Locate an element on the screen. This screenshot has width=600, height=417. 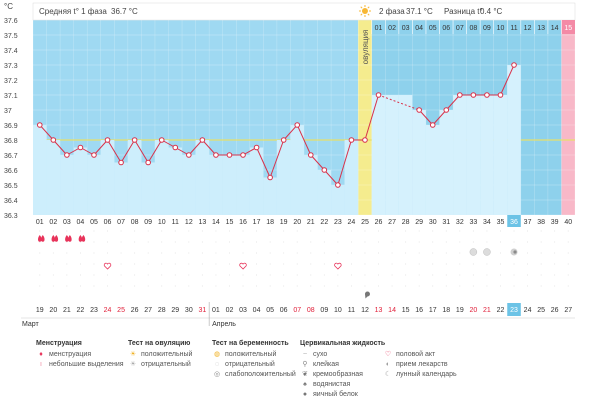
calendar-date-label: 16 is located at coordinates (419, 310).